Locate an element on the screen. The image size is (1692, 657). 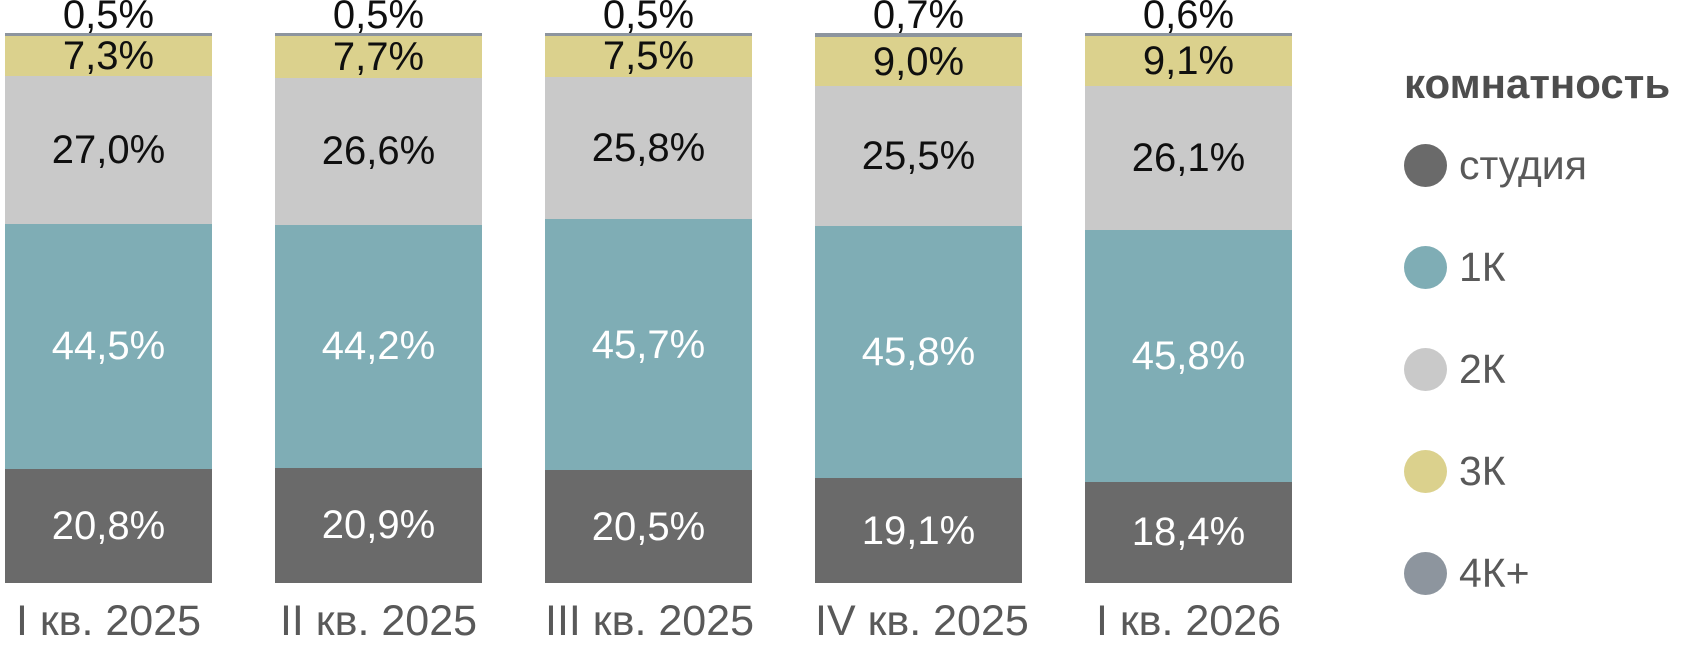
bar-column: 0,5% 7,3% 27,0% 44,5% 20,8% I кв. 2025 is located at coordinates (108, 323).